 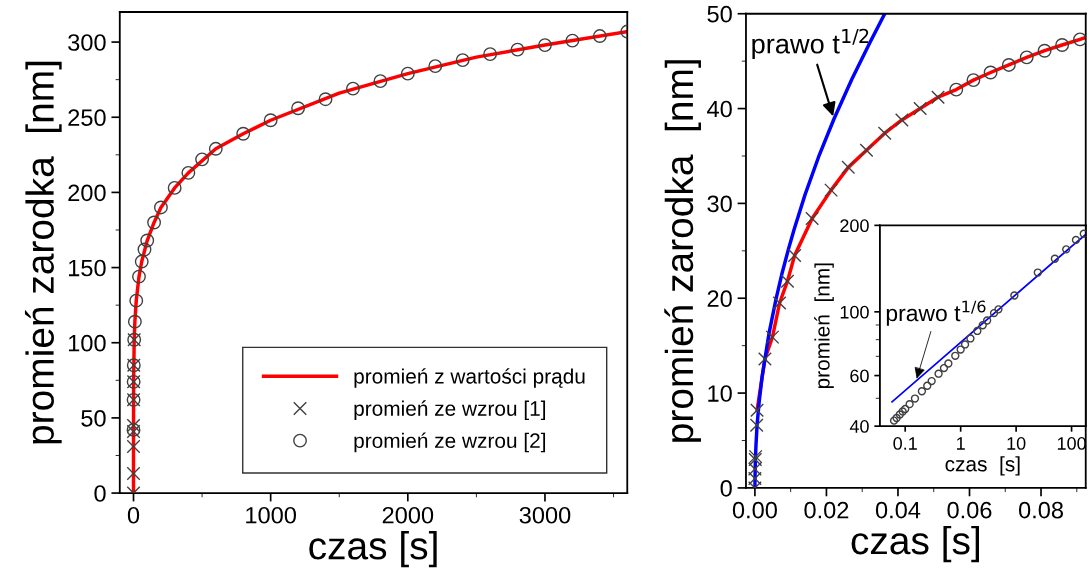 What do you see at coordinates (87, 268) in the screenshot?
I see `y-tick-label: 150` at bounding box center [87, 268].